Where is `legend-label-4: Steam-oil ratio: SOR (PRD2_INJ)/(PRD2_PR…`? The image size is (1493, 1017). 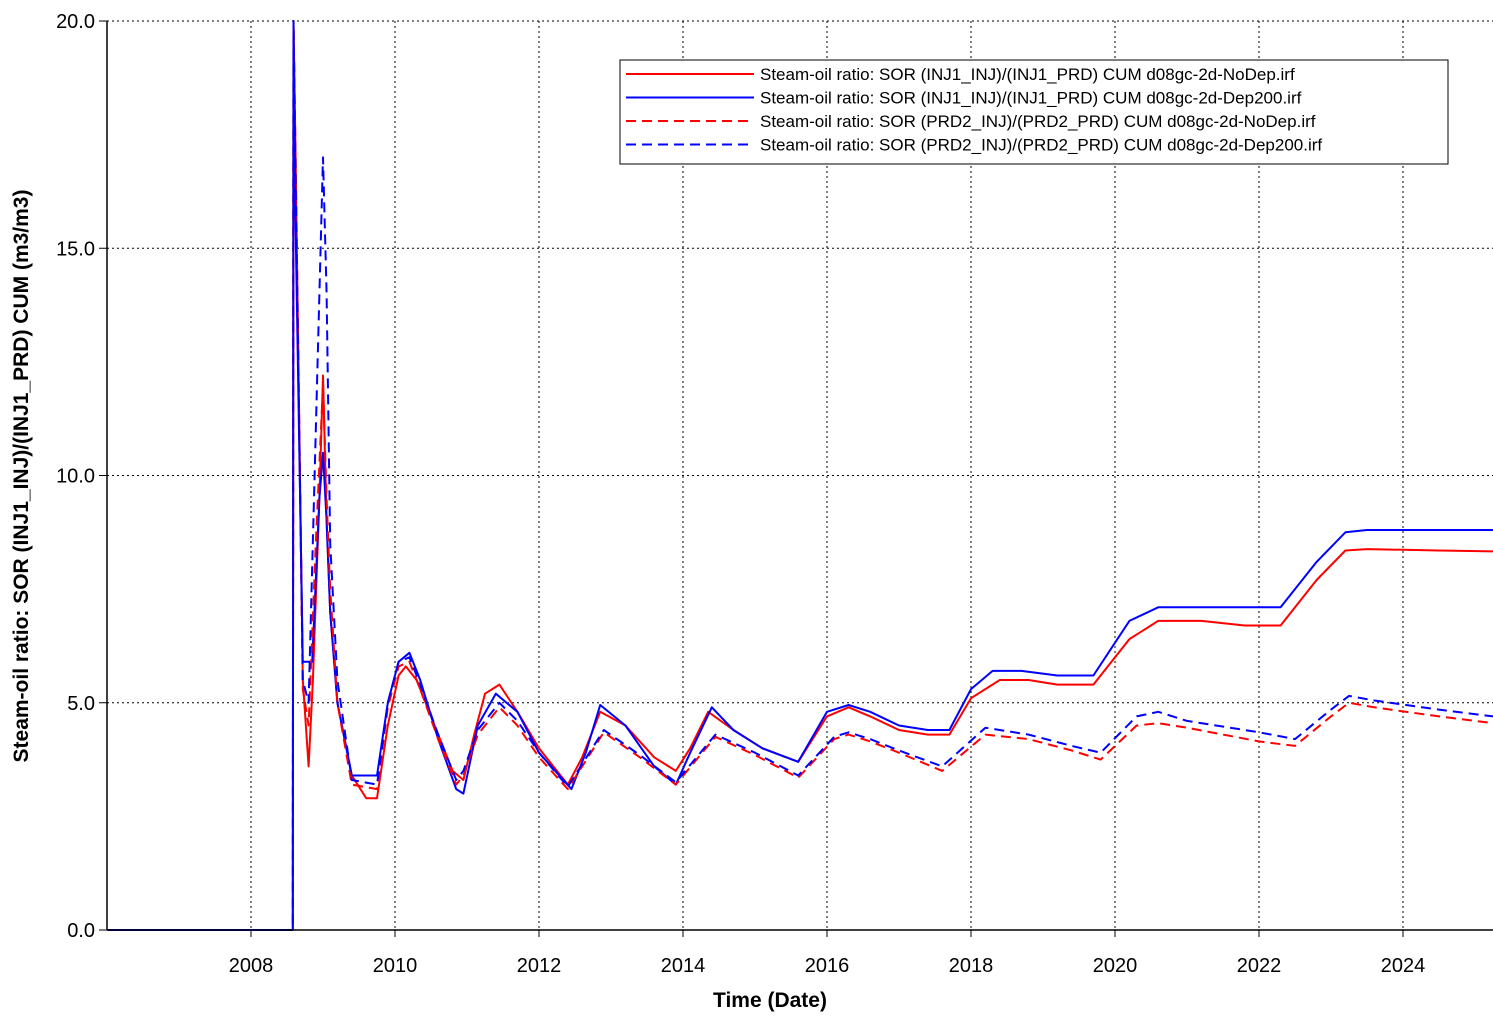
legend-label-4: Steam-oil ratio: SOR (PRD2_INJ)/(PRD2_PR… is located at coordinates (1041, 145).